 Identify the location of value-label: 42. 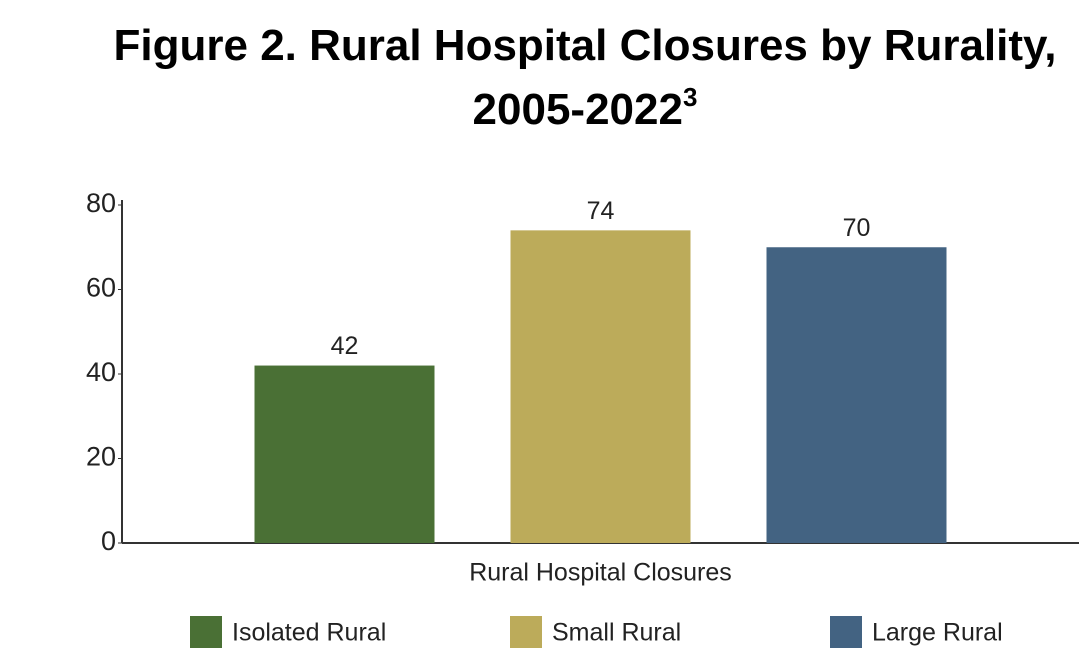
(345, 346).